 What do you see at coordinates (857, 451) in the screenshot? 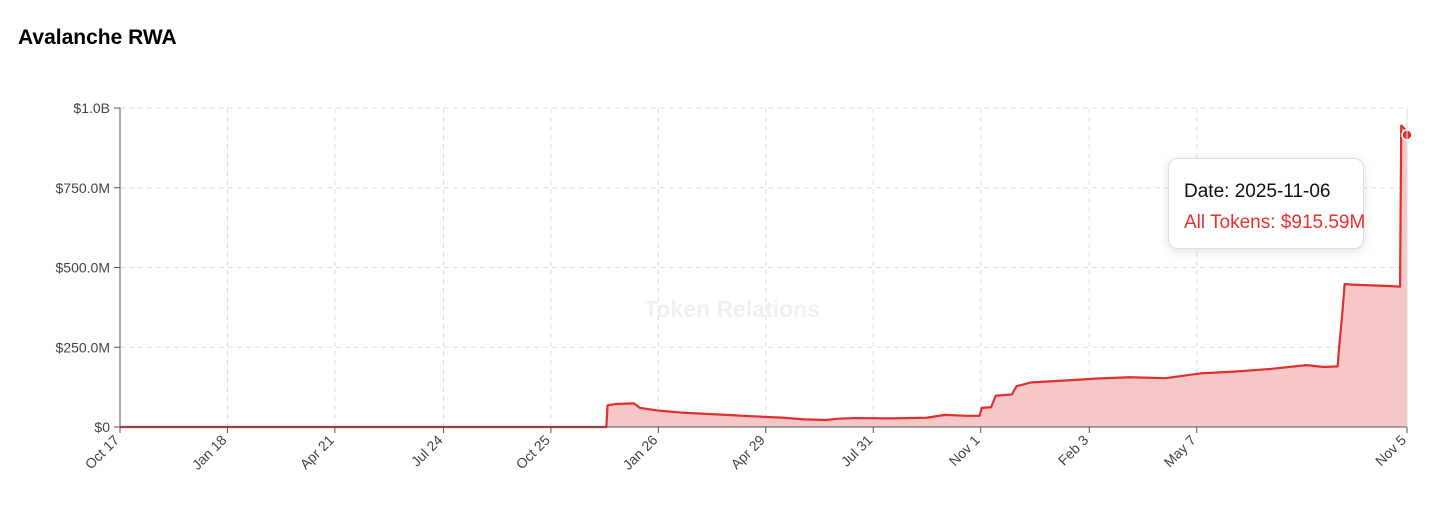
I see `x-tick-label: Jul 31` at bounding box center [857, 451].